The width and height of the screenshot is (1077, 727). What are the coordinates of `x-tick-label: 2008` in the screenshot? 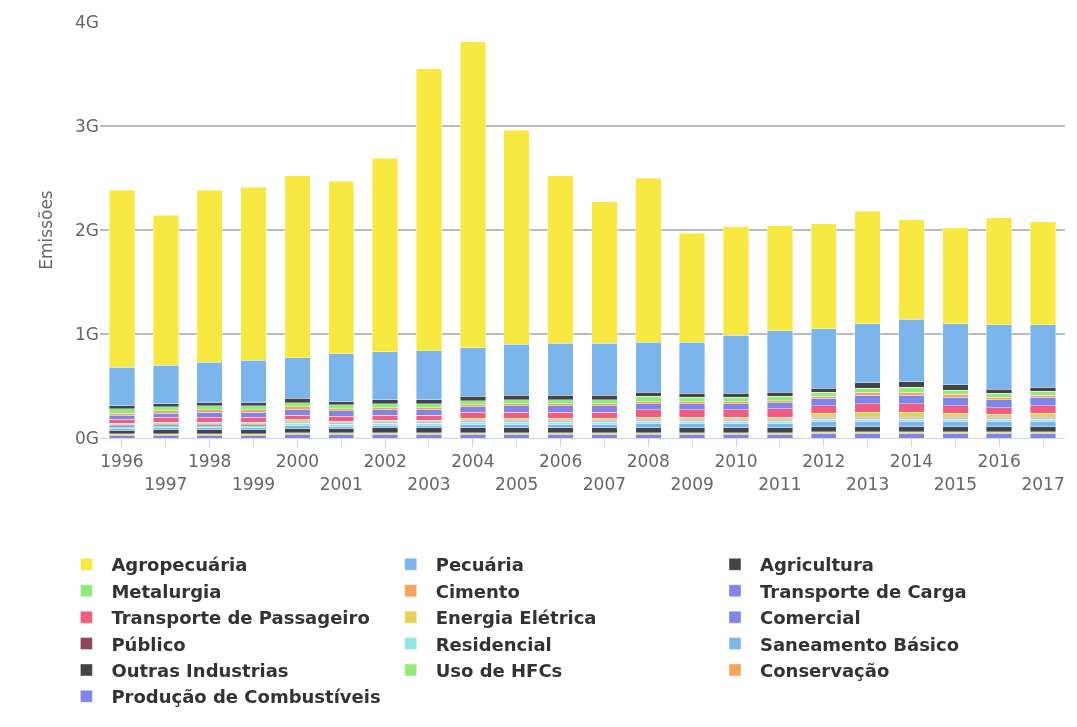 It's located at (648, 461).